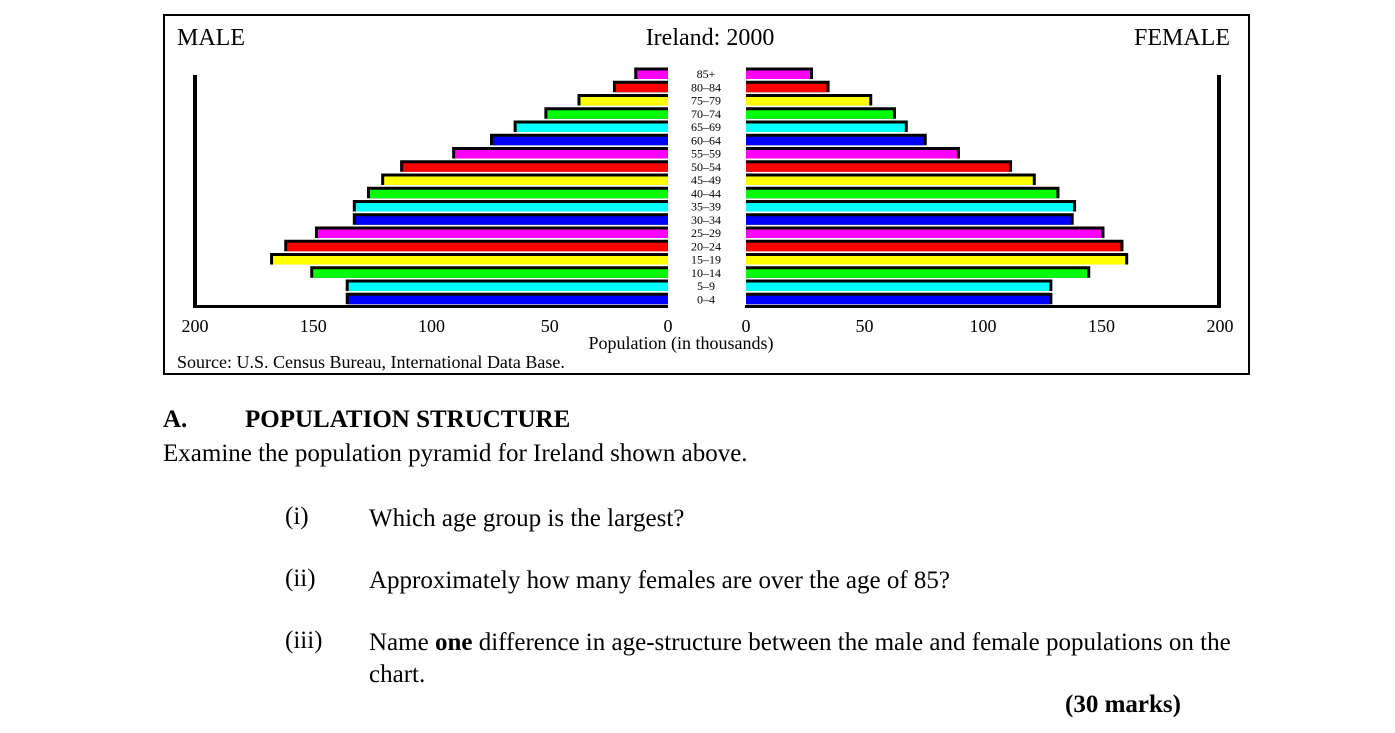 The image size is (1395, 733). What do you see at coordinates (706, 246) in the screenshot?
I see `age-group-label: 20–24` at bounding box center [706, 246].